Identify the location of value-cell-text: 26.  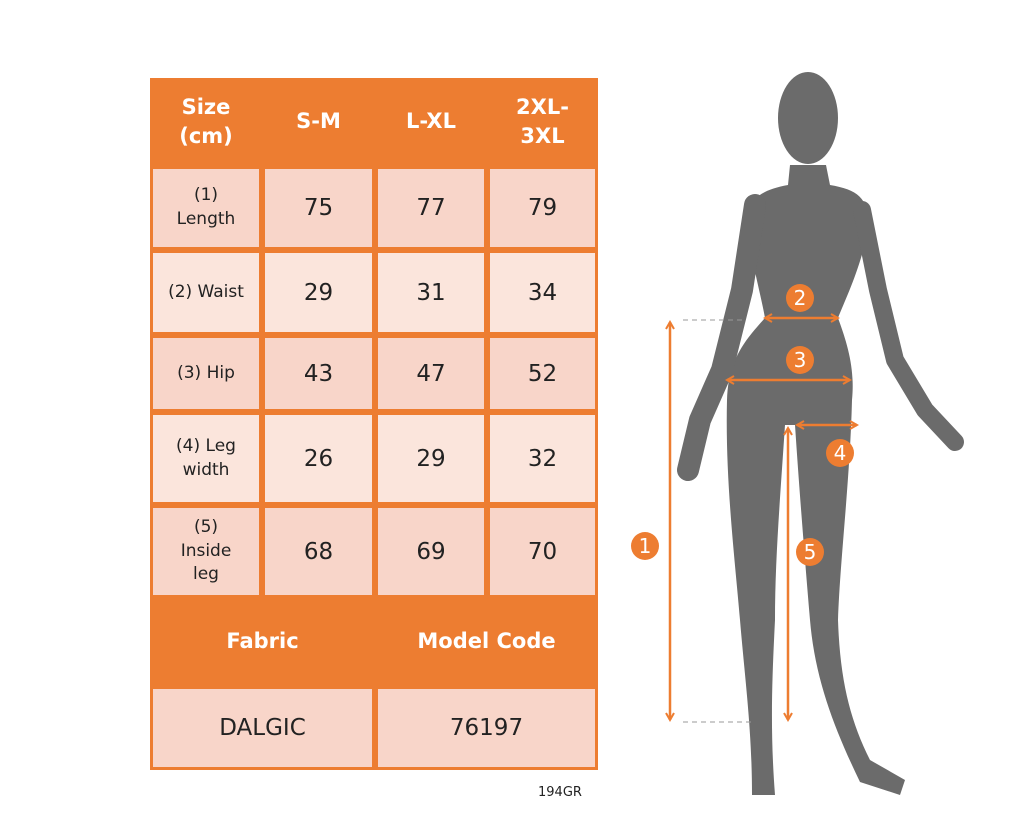
(318, 458).